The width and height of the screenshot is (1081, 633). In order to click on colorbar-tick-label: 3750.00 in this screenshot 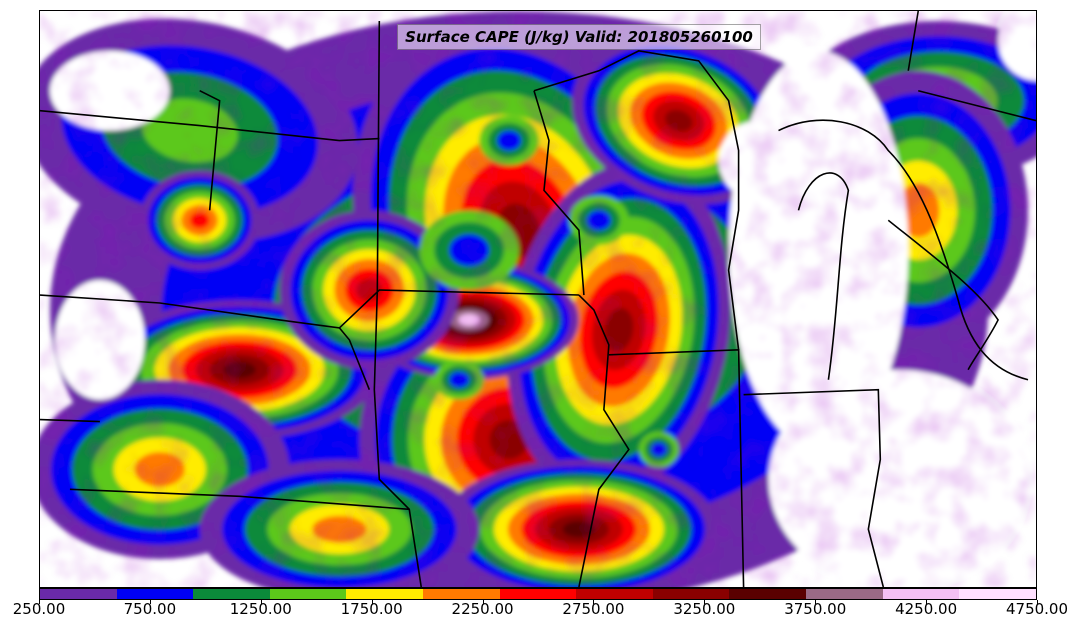, I will do `click(815, 609)`.